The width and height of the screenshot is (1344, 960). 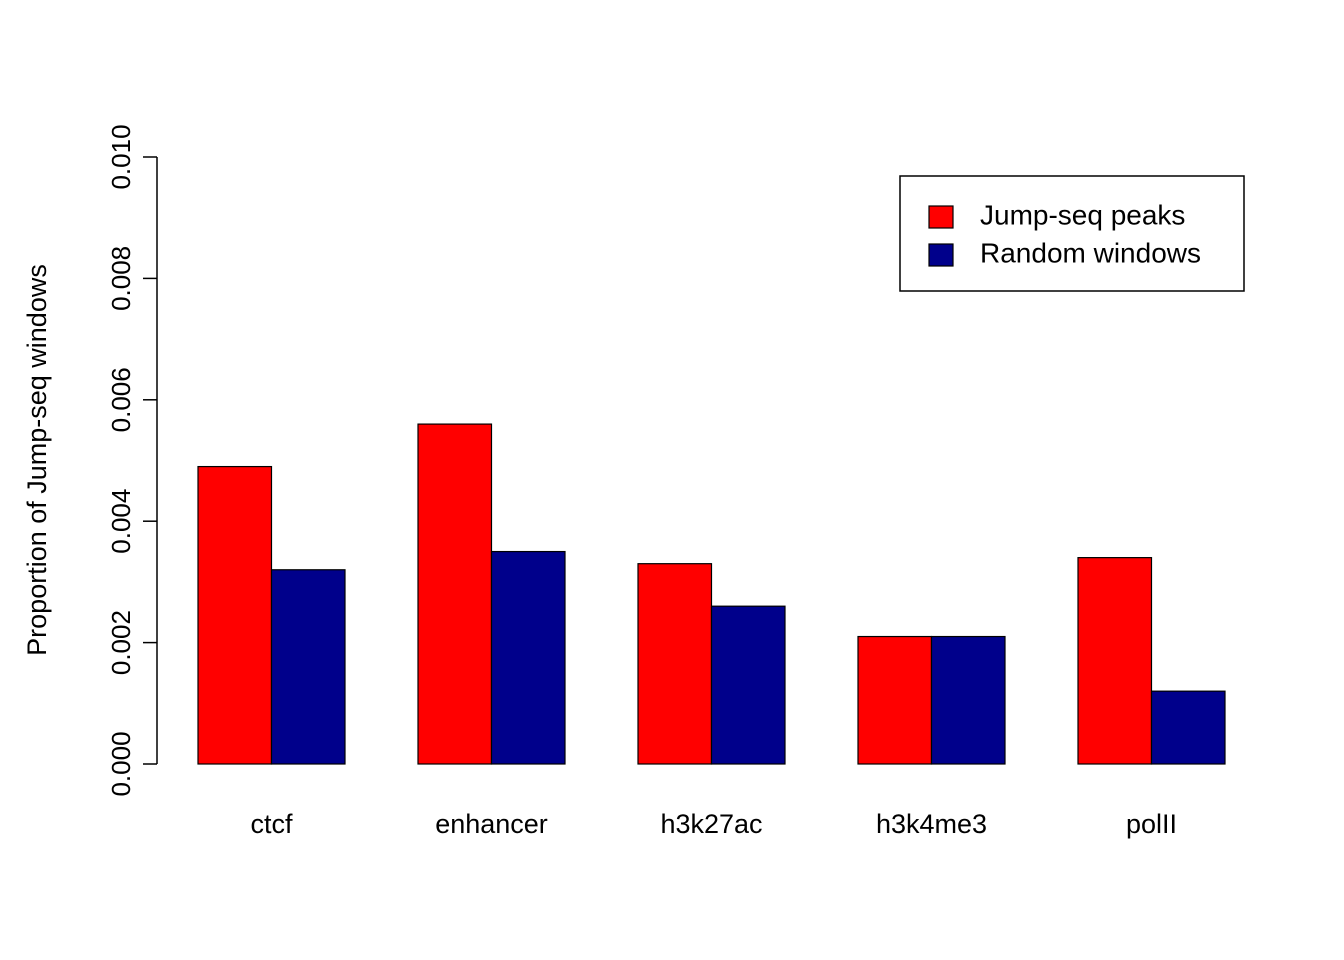 I want to click on y-tick-label-3: 0.006, so click(x=121, y=399).